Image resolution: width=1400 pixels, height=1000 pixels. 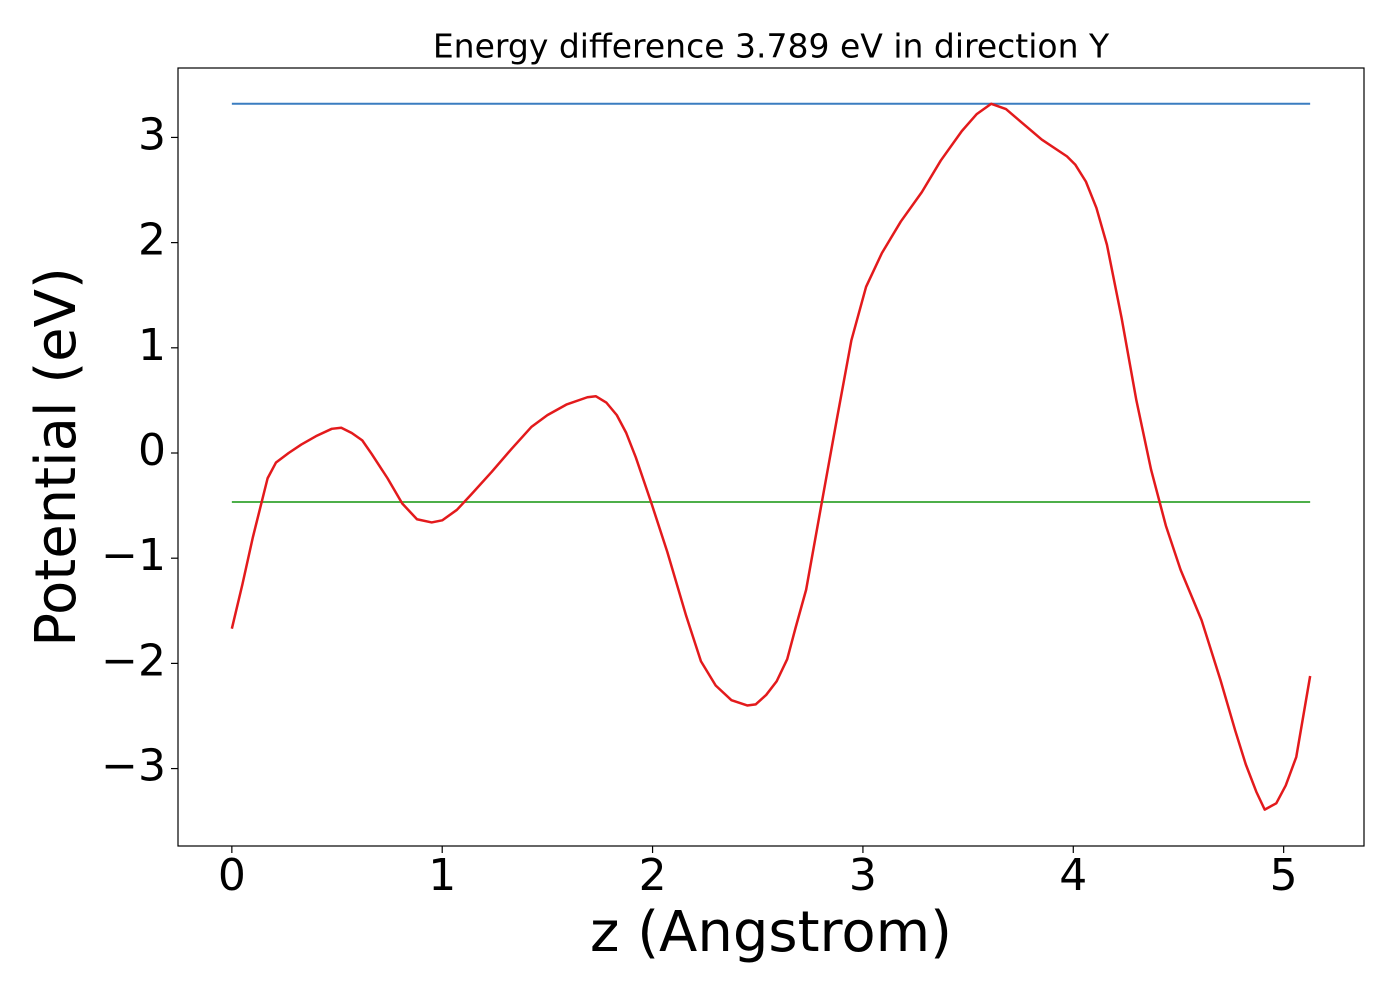 I want to click on x-tick-label: 5, so click(x=1284, y=875).